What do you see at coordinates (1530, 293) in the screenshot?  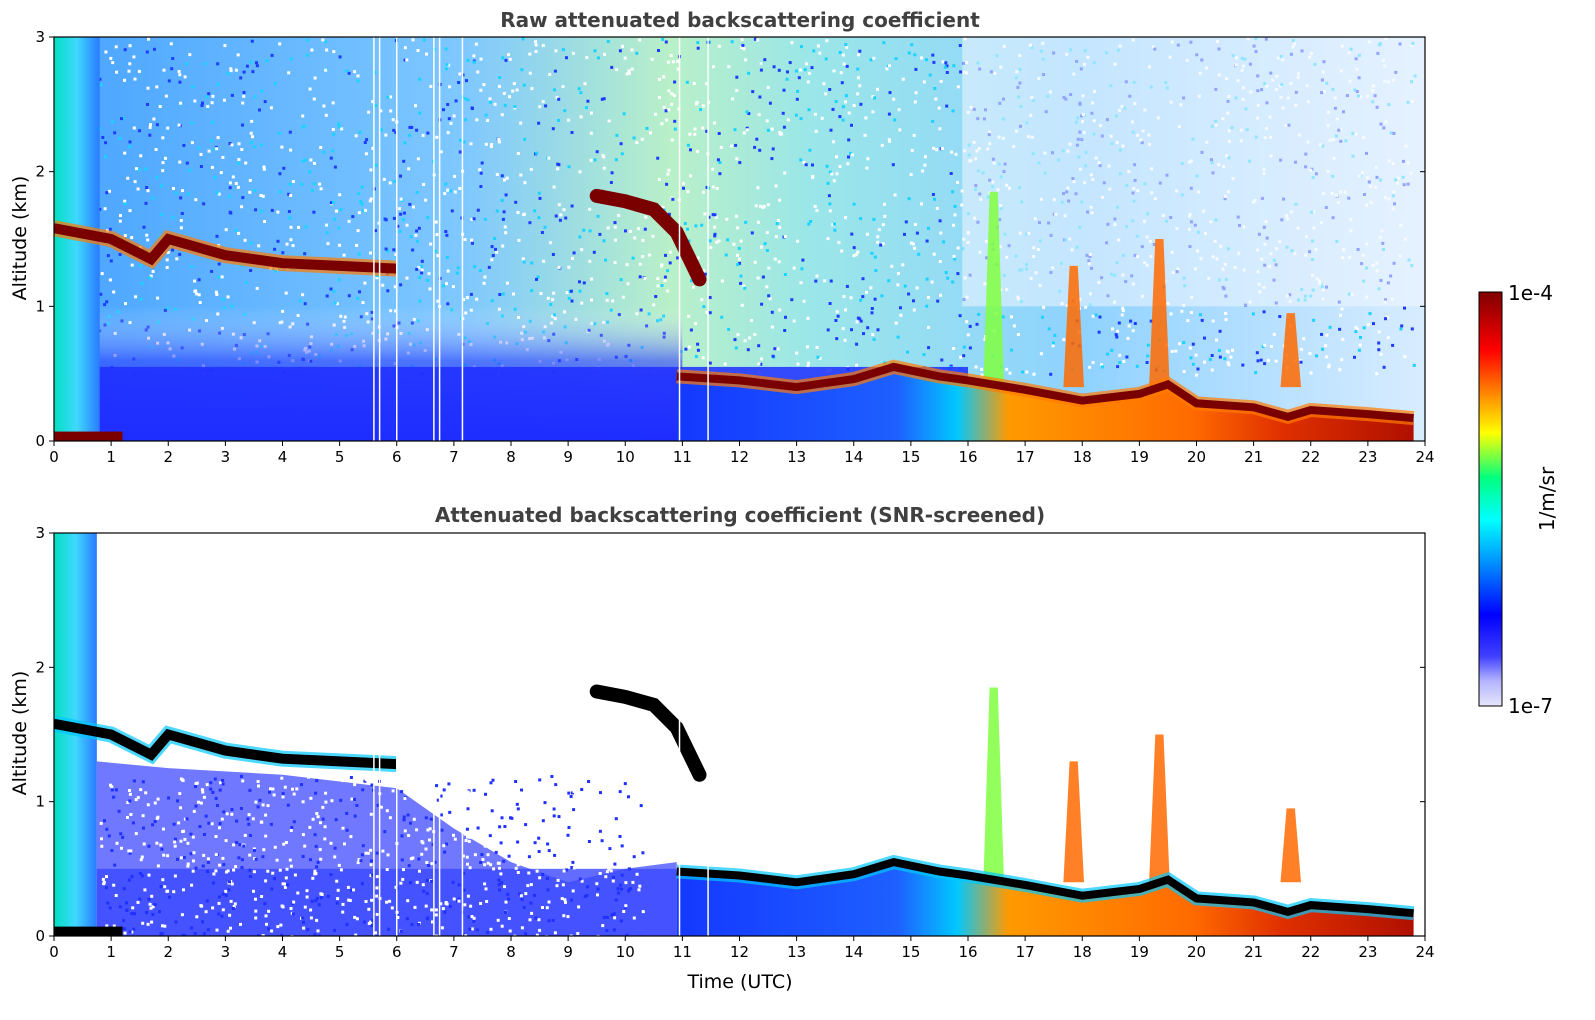 I see `colorbar-max-label: 1e-4` at bounding box center [1530, 293].